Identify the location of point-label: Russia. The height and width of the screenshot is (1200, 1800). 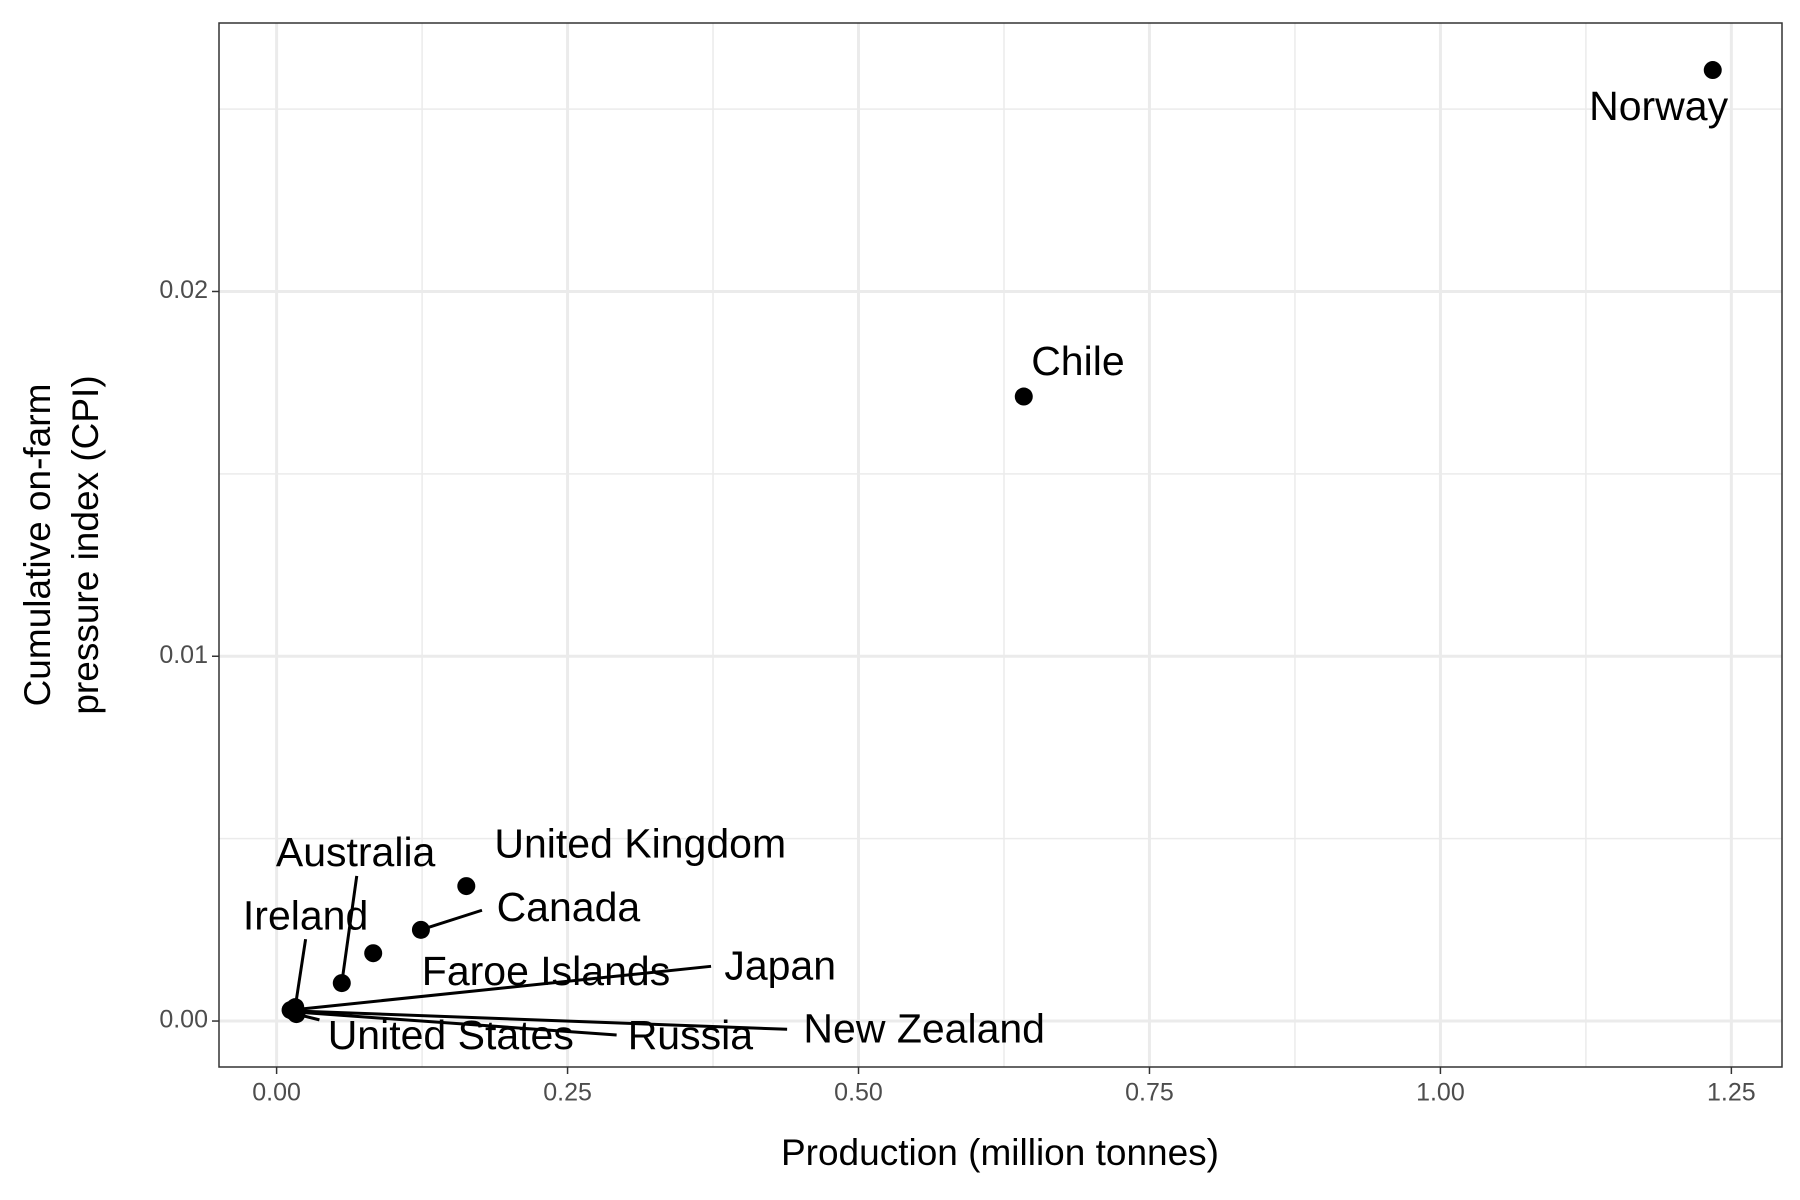
(691, 1035).